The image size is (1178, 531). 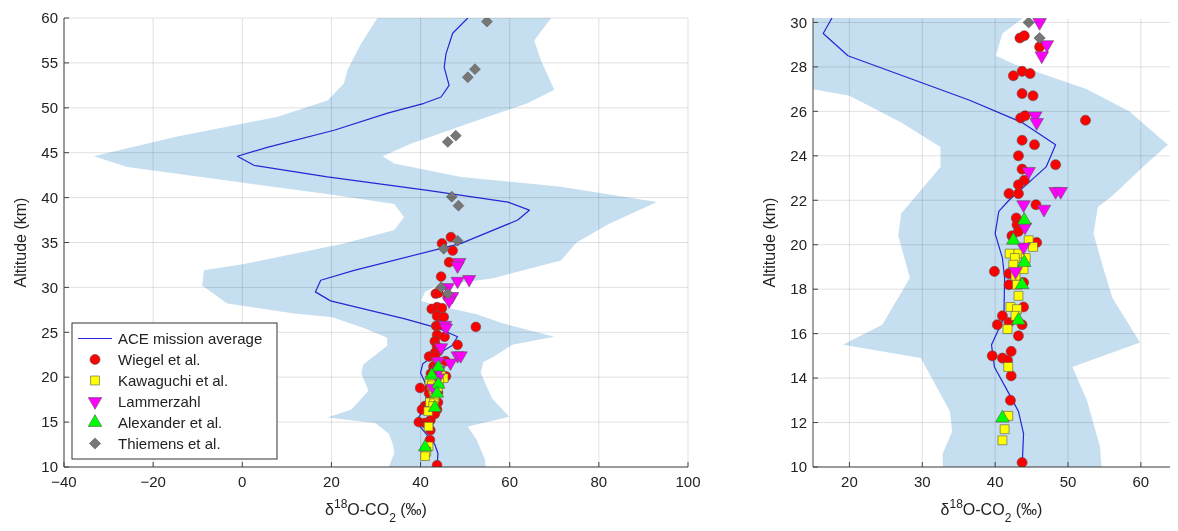 What do you see at coordinates (798, 333) in the screenshot?
I see `y-tick-label: 16` at bounding box center [798, 333].